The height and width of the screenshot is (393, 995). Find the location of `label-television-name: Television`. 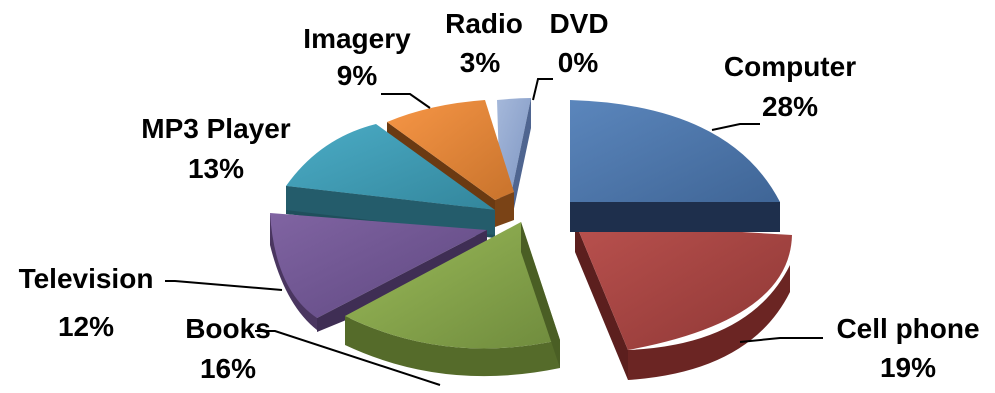

label-television-name: Television is located at coordinates (86, 278).